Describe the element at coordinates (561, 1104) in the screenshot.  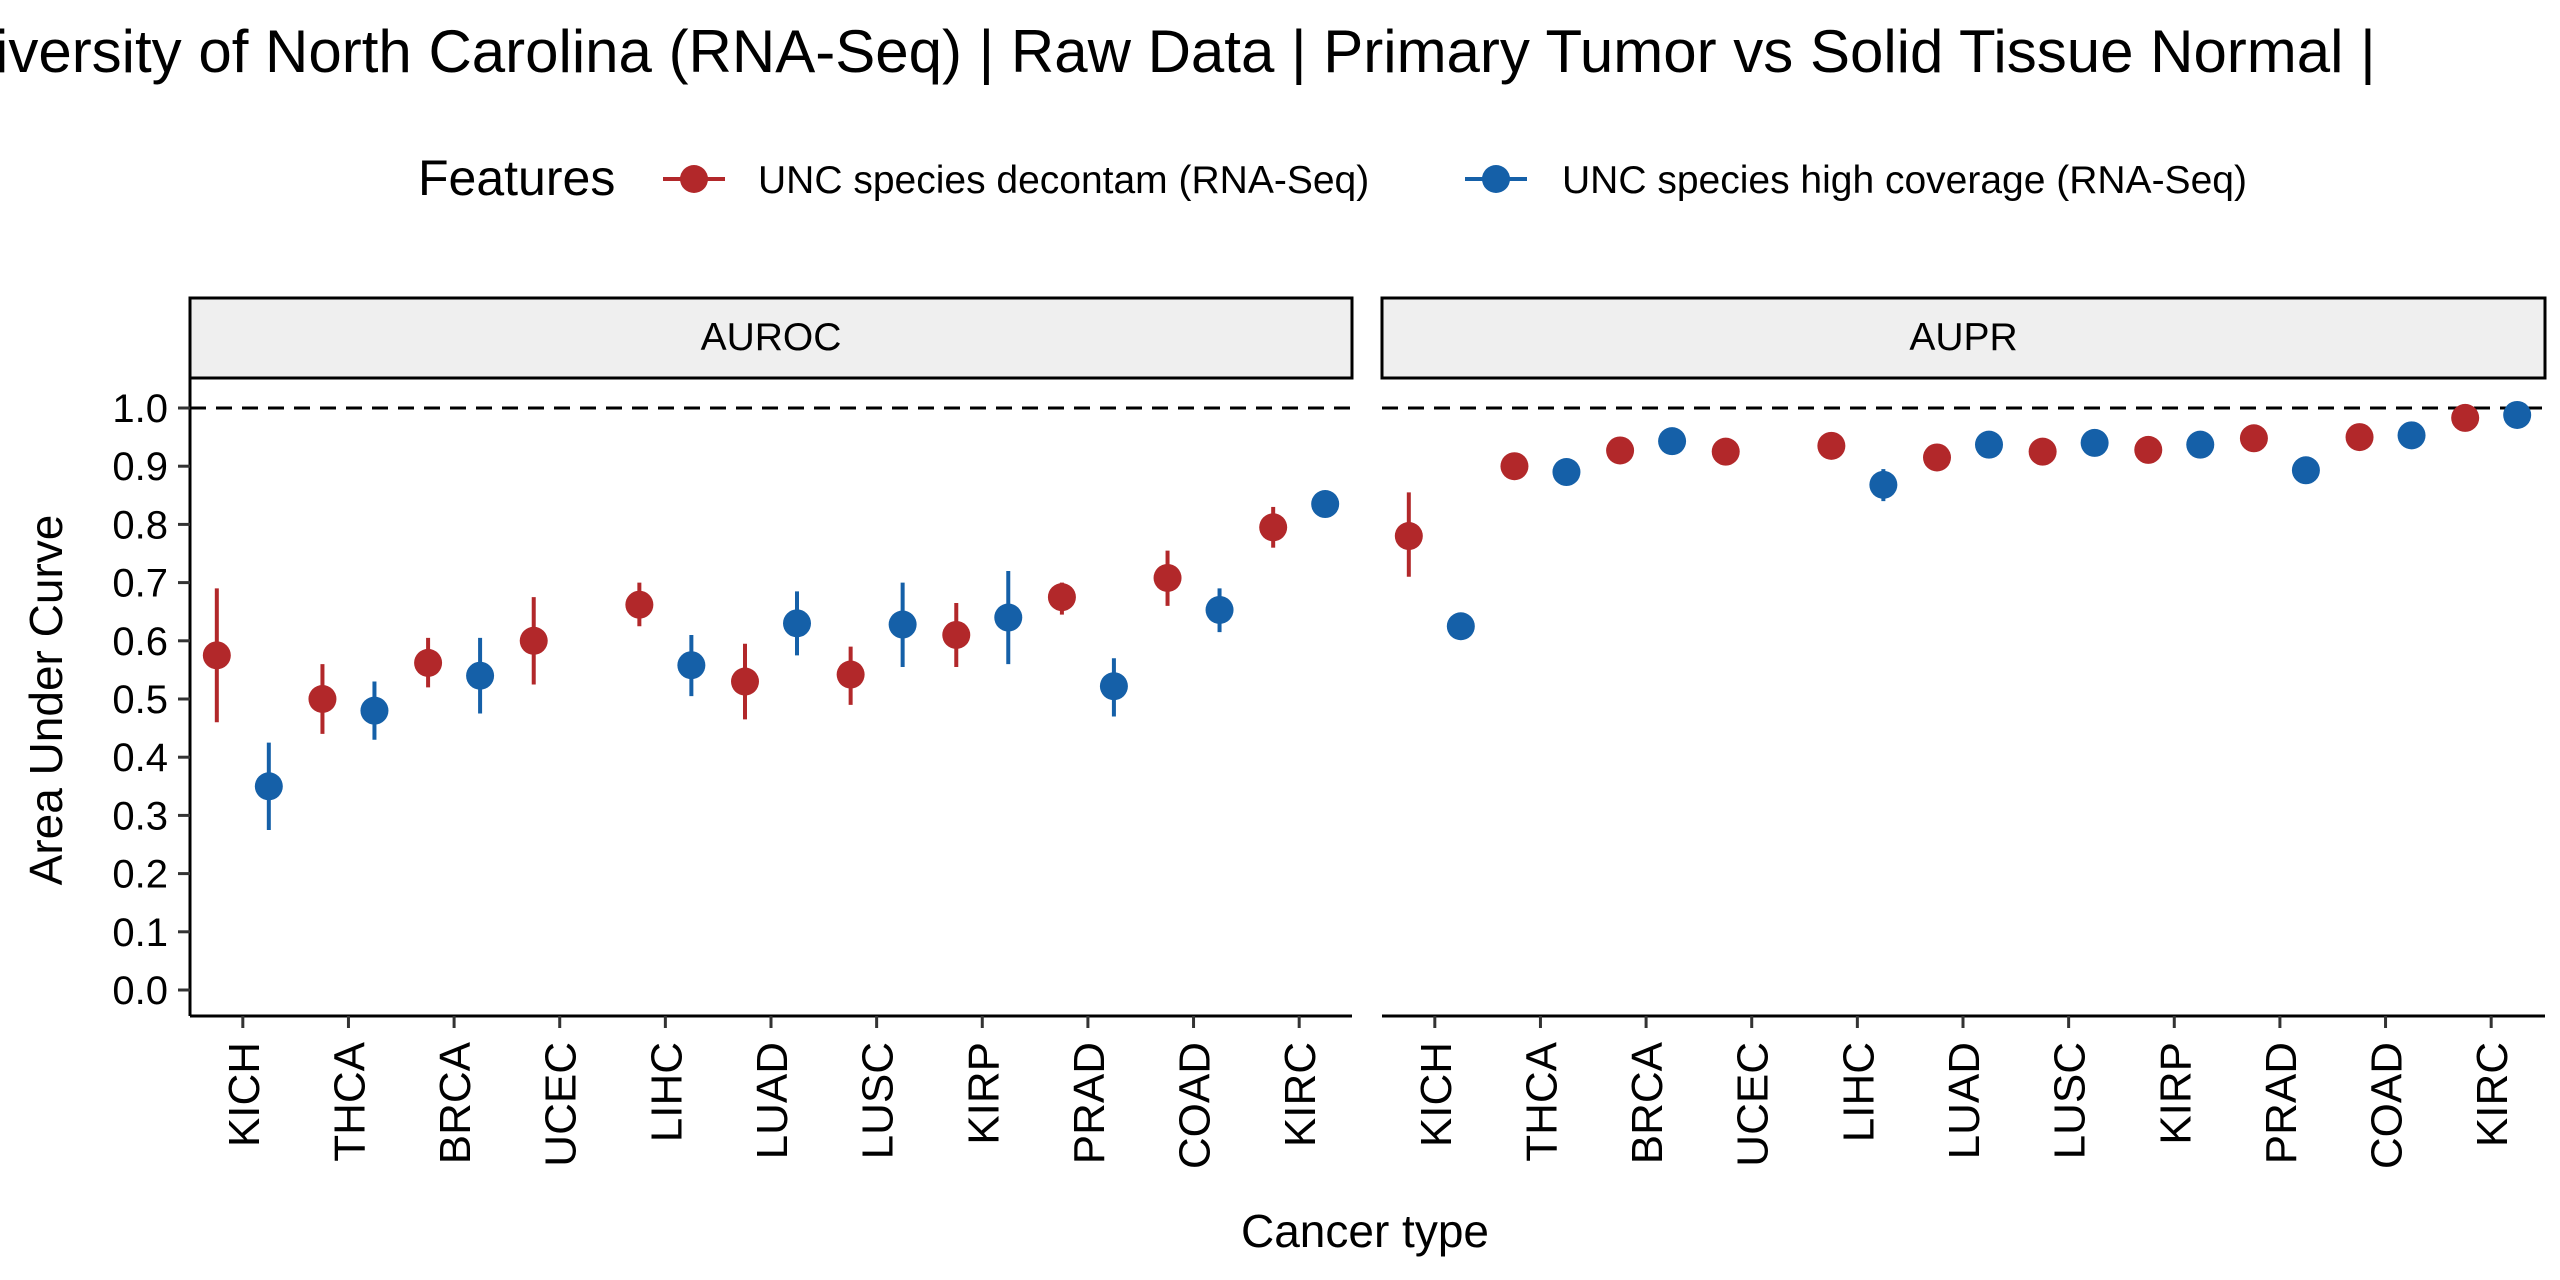
I see `x-tick-label-auroc-ucec: UCEC` at that location.